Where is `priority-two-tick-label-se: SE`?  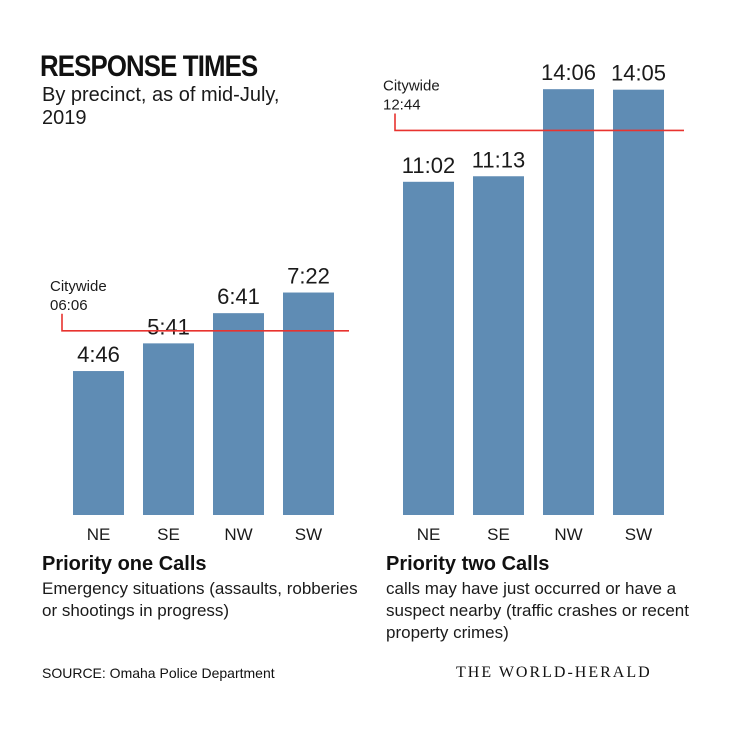
priority-two-tick-label-se: SE is located at coordinates (498, 534).